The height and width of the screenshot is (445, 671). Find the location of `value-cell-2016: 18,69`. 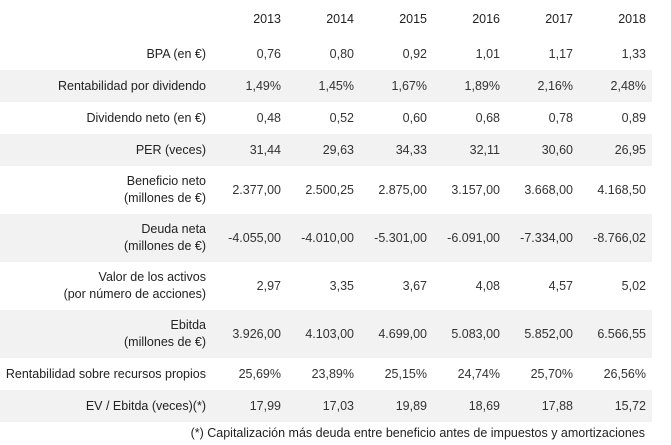

value-cell-2016: 18,69 is located at coordinates (484, 405).